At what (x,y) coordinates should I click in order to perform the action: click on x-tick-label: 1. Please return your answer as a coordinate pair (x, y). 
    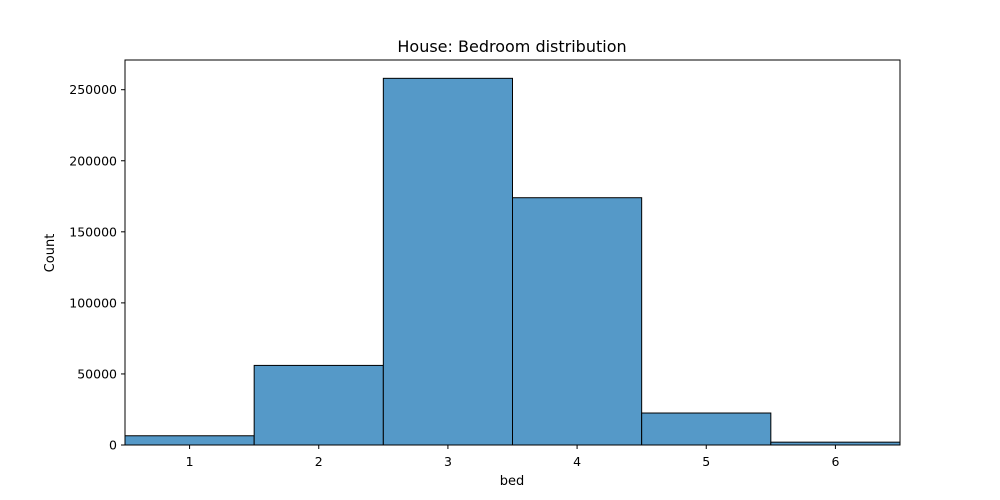
    Looking at the image, I should click on (190, 461).